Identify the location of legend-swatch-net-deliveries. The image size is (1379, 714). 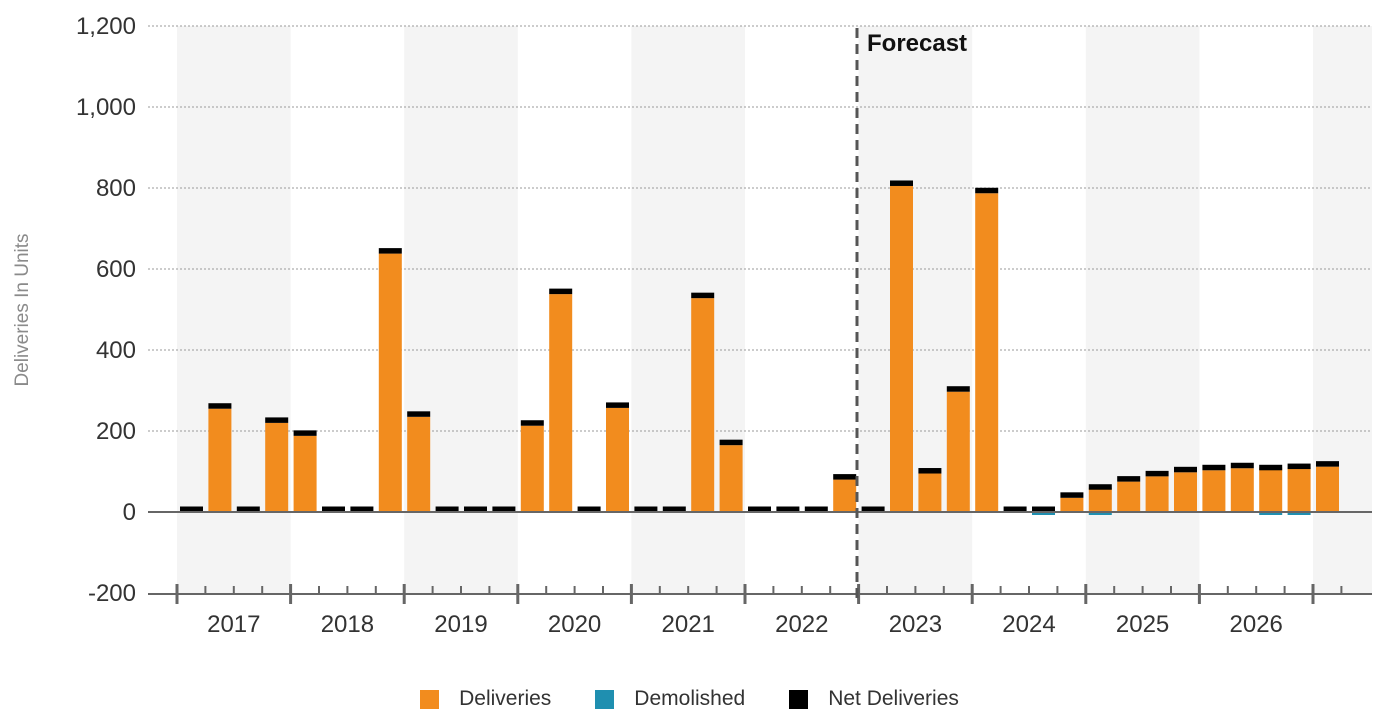
(799, 699).